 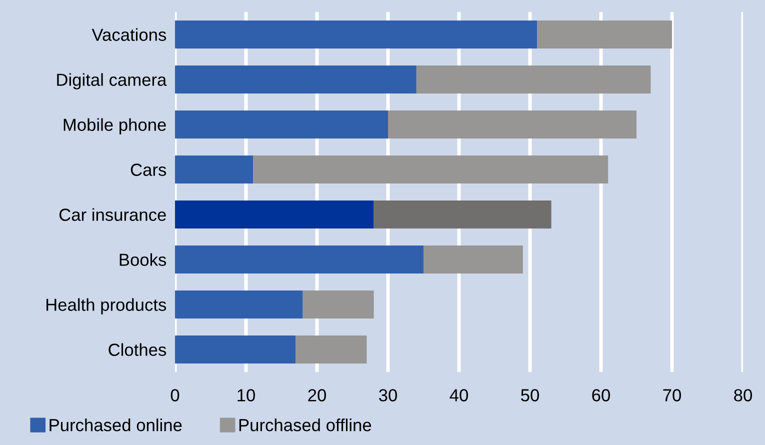 I want to click on x-tick-label: 30, so click(x=388, y=395).